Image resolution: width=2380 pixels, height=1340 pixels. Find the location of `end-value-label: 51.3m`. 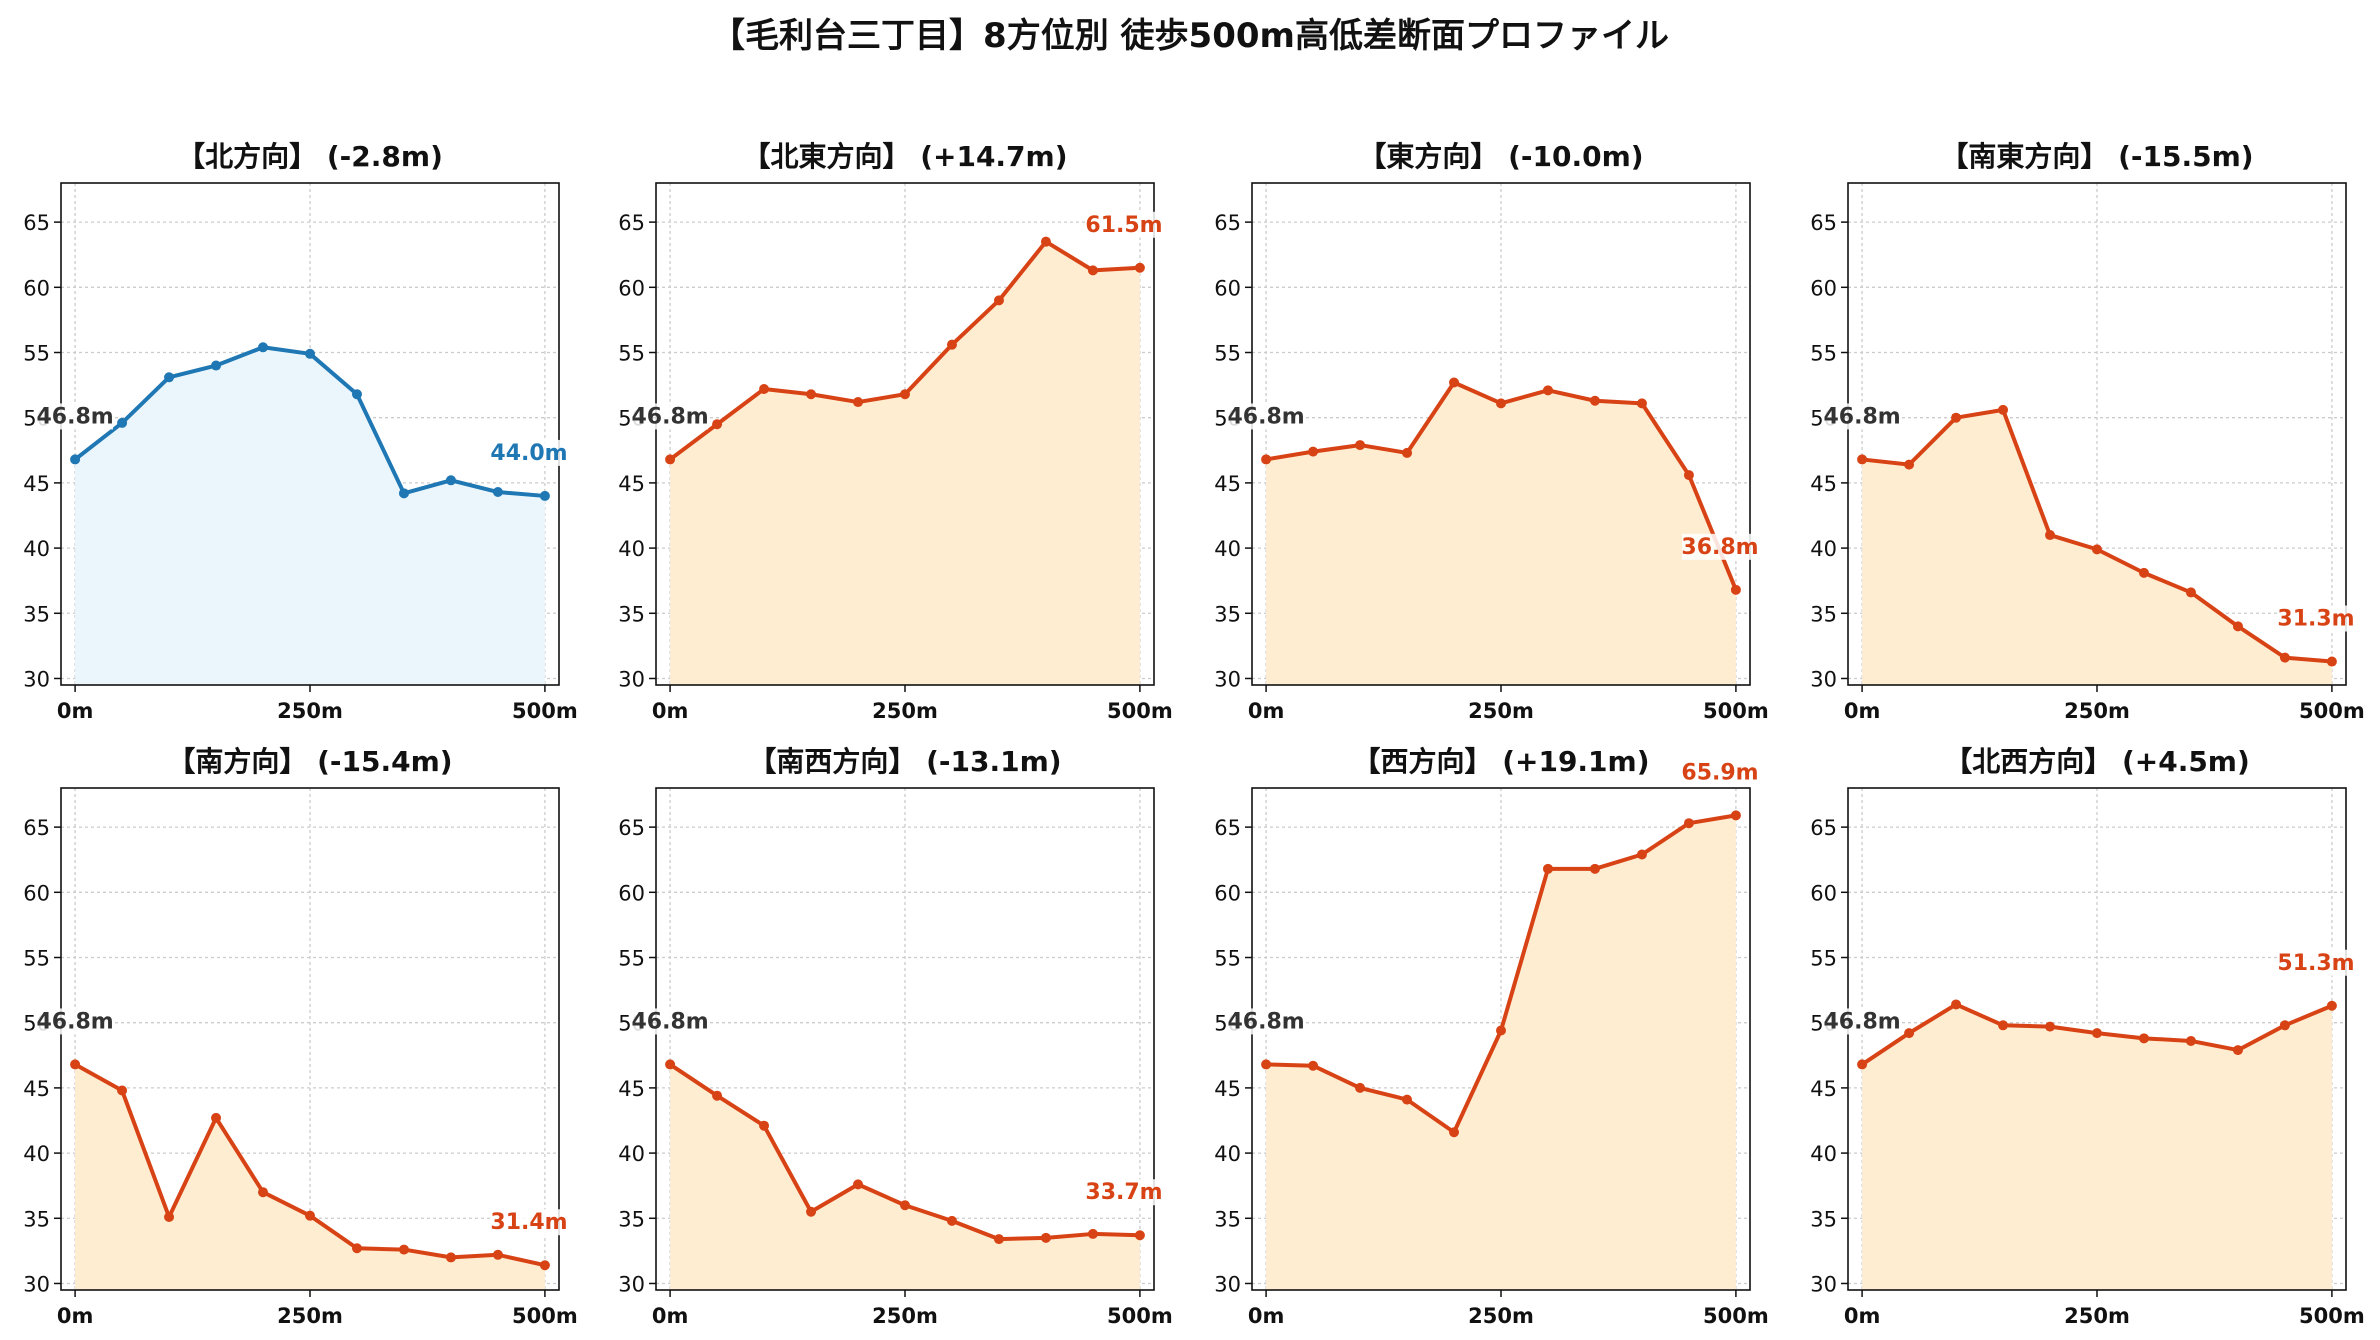

end-value-label: 51.3m is located at coordinates (2315, 963).